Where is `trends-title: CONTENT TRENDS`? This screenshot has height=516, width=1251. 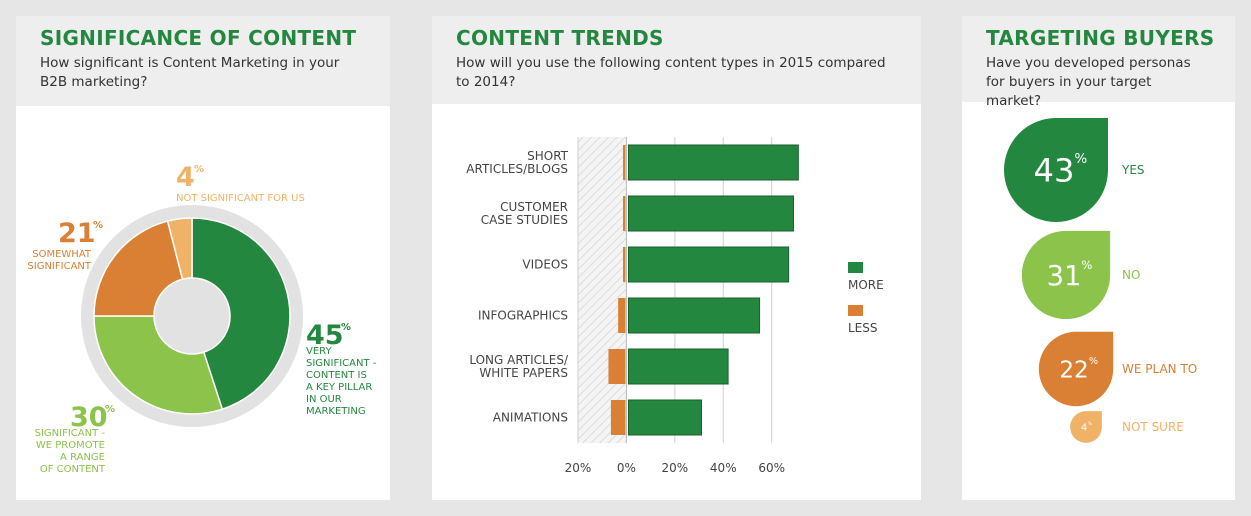 trends-title: CONTENT TRENDS is located at coordinates (560, 38).